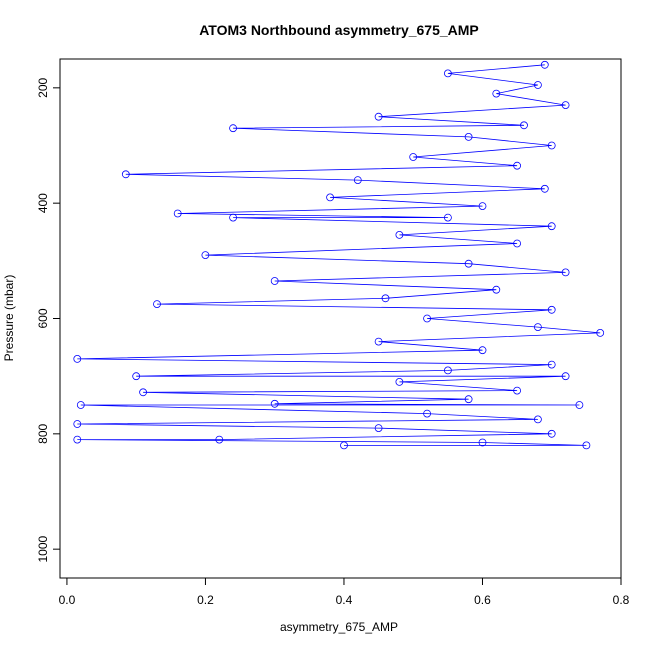 The width and height of the screenshot is (650, 650). What do you see at coordinates (9, 318) in the screenshot?
I see `y-axis-label: Pressure (mbar)` at bounding box center [9, 318].